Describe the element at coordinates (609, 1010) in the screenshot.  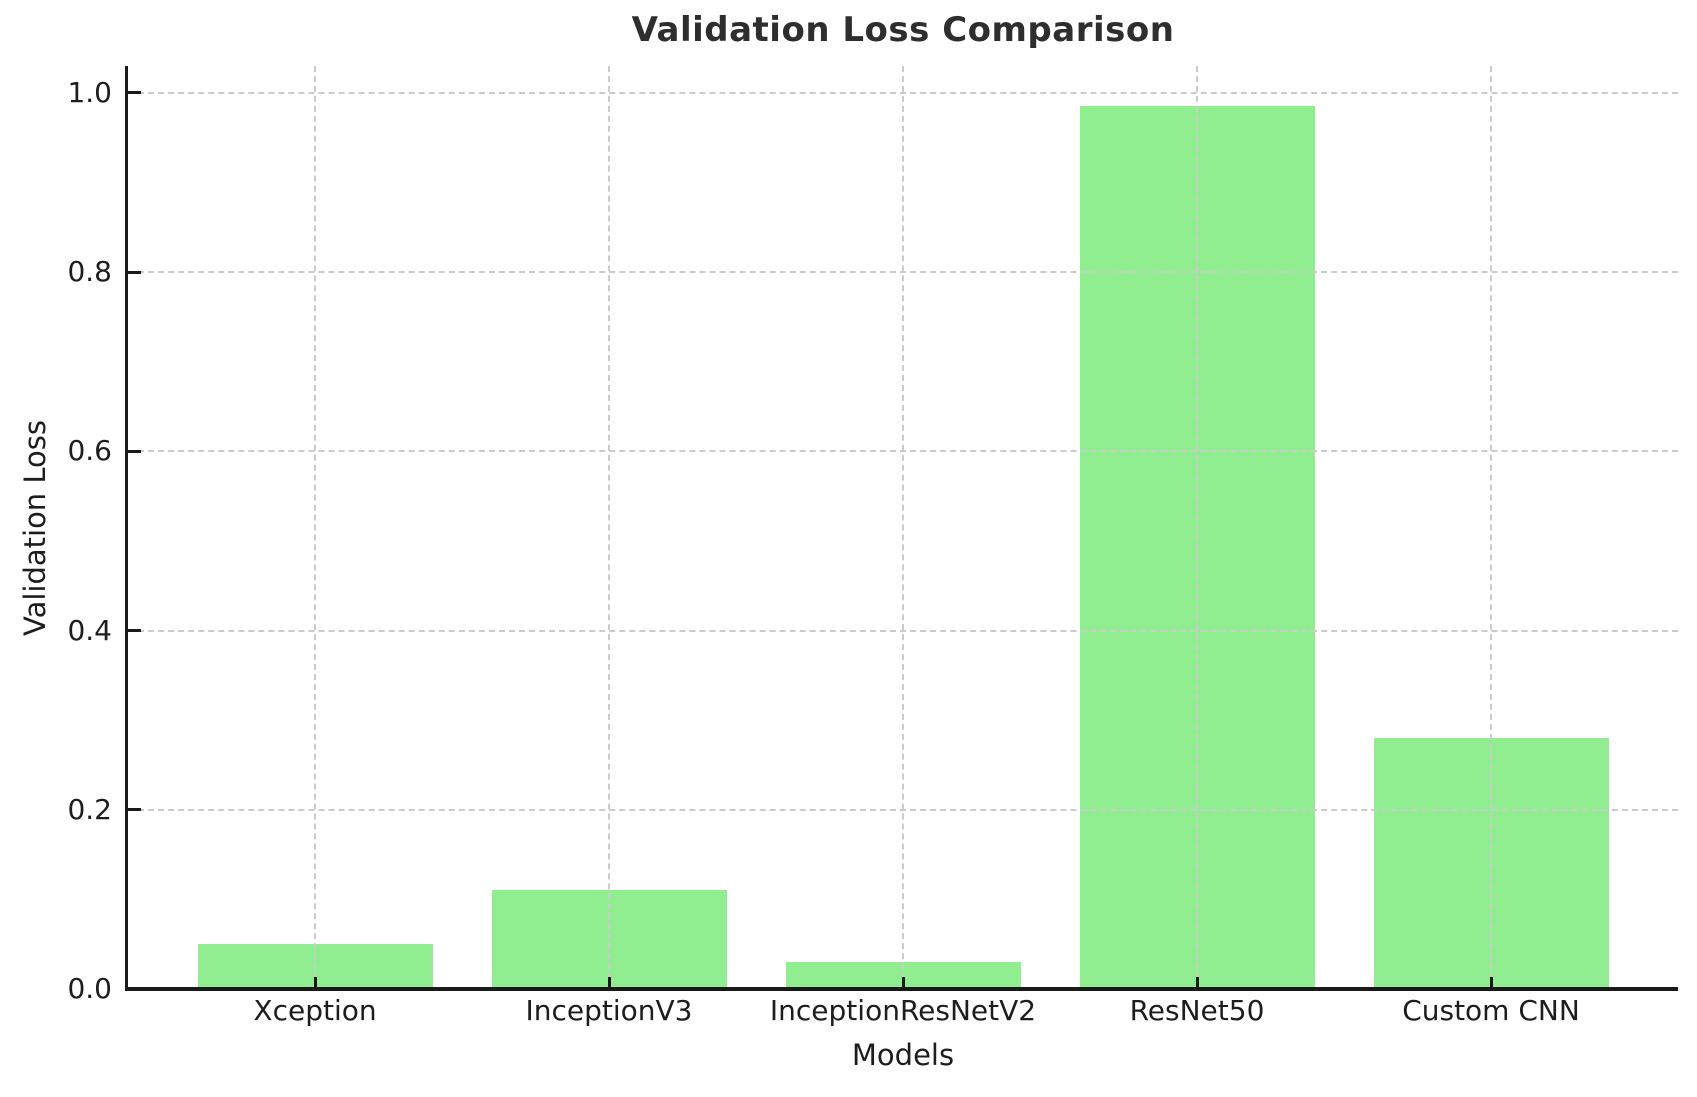
I see `x-tick-label: InceptionV3` at that location.